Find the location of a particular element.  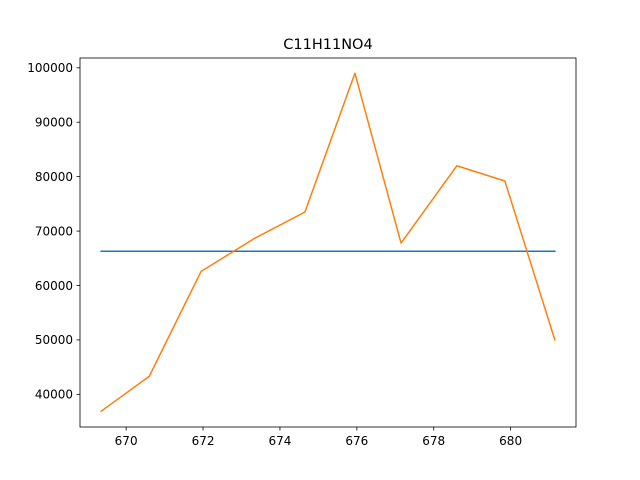

y-tick-label: 40000 is located at coordinates (54, 395).